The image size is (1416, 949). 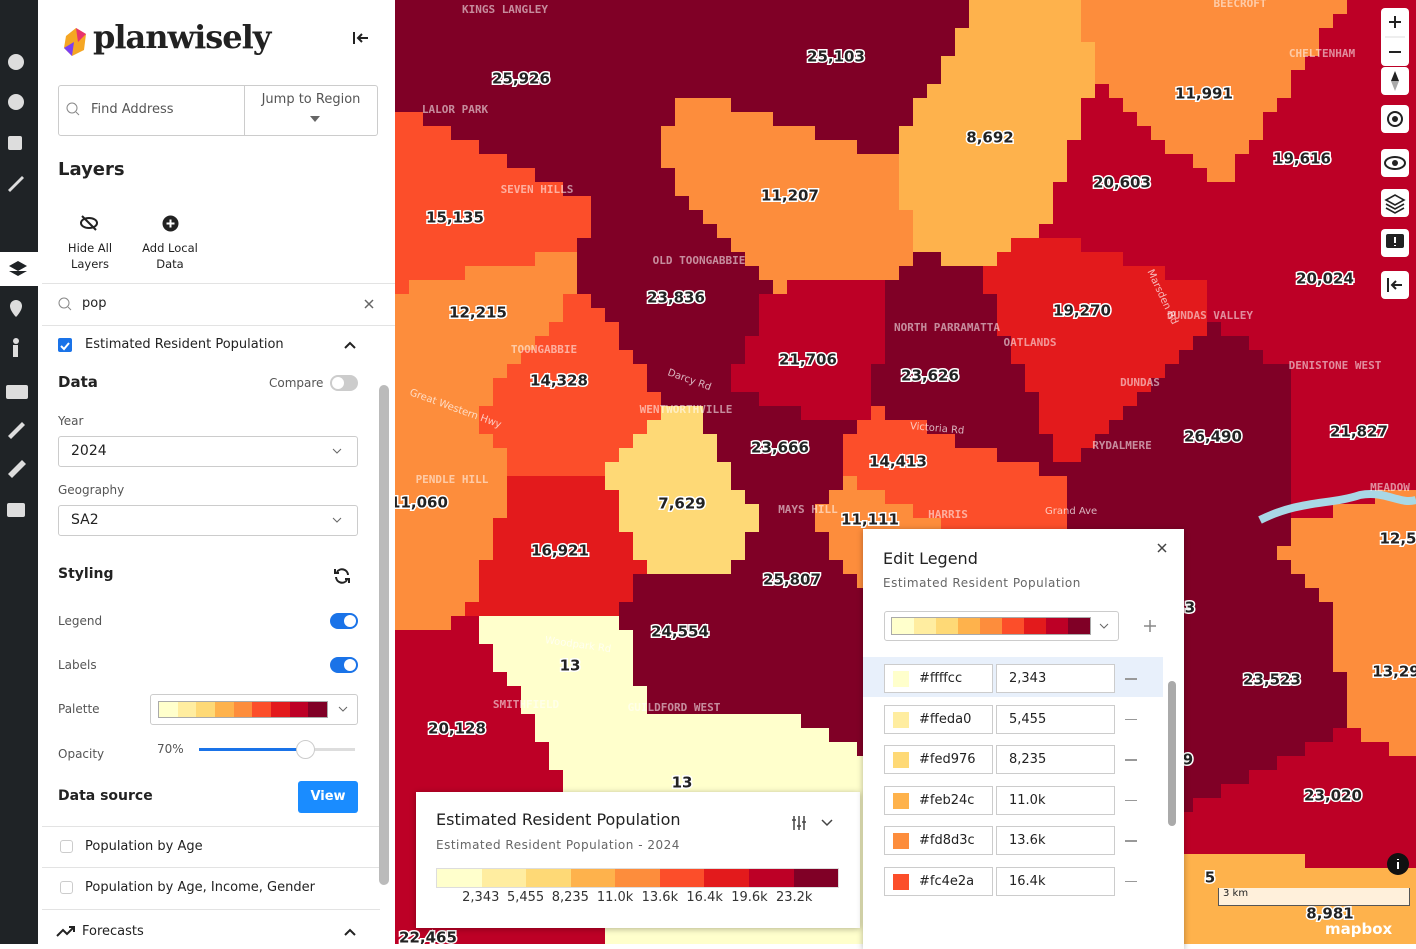 What do you see at coordinates (254, 709) in the screenshot?
I see `palette-select` at bounding box center [254, 709].